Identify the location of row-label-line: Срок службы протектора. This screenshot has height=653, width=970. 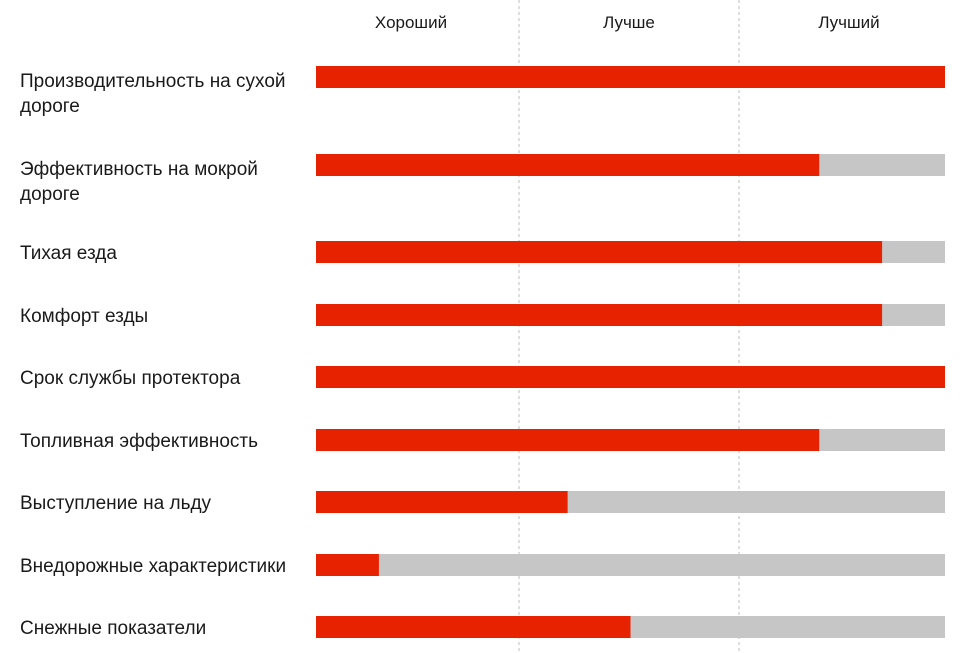
(130, 378).